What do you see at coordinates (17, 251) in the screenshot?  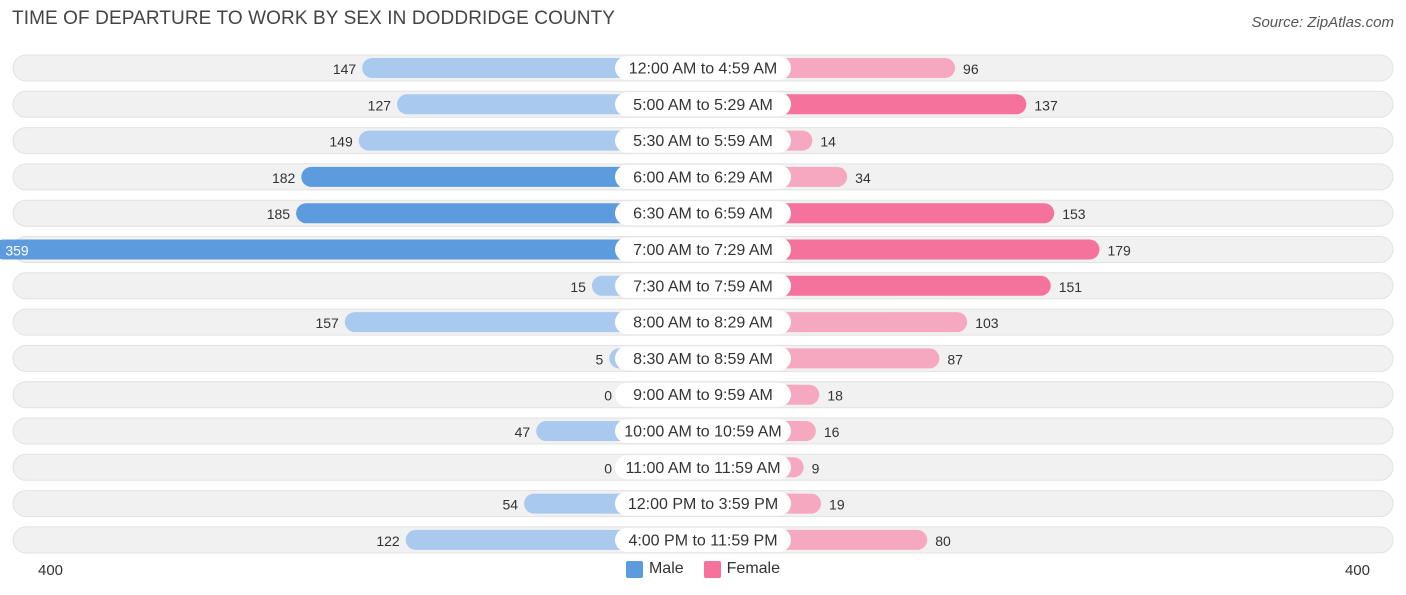 I see `male-value-label: 359` at bounding box center [17, 251].